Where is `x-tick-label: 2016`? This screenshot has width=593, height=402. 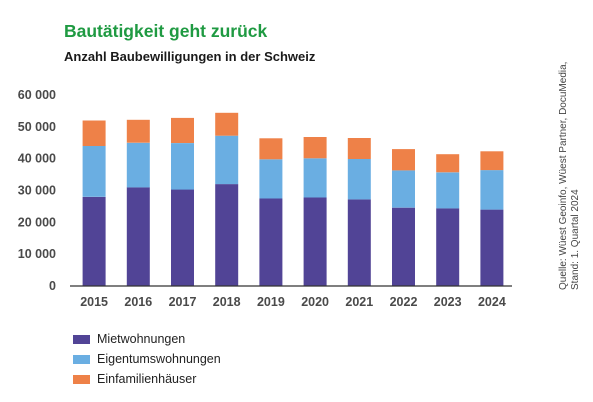
x-tick-label: 2016 is located at coordinates (138, 302).